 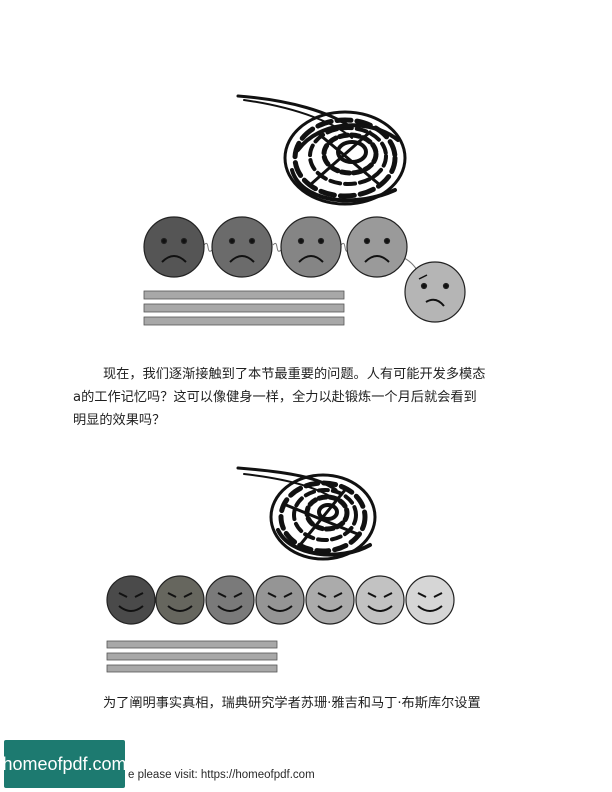 I want to click on body-paragraph-line: a的工作记忆吗？这可以像健身一样，全力以赴锻炼一个月后就会看到, so click(x=275, y=397).